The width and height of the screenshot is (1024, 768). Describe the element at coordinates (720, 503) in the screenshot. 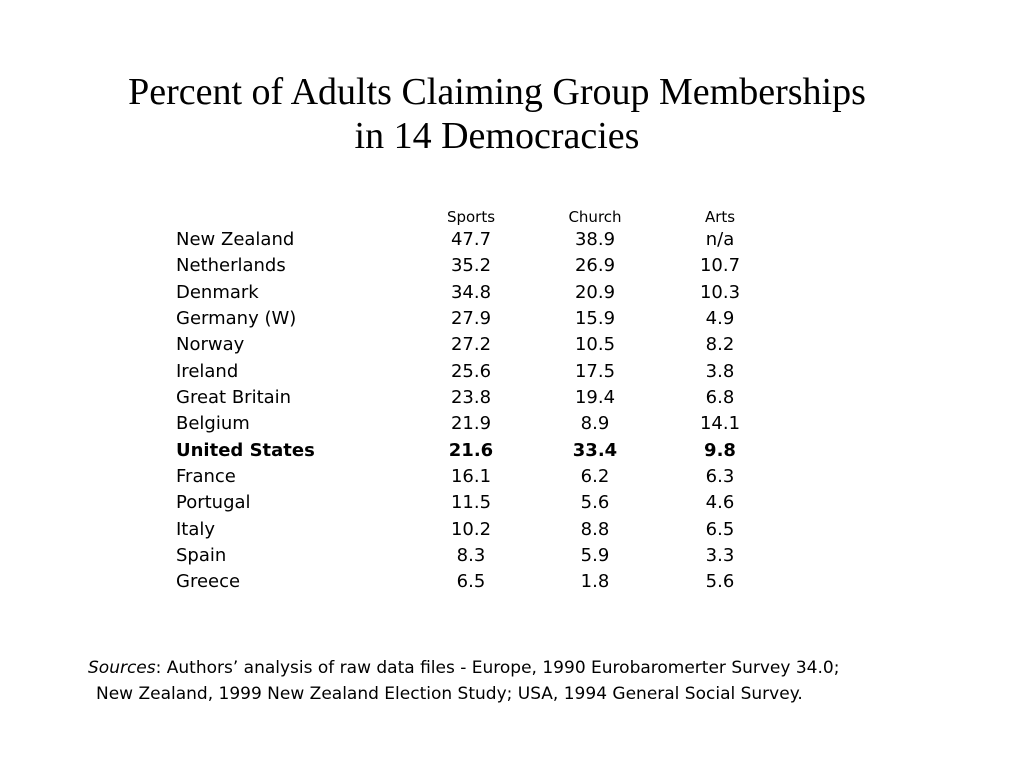

I see `arts-cell: 4.6` at that location.